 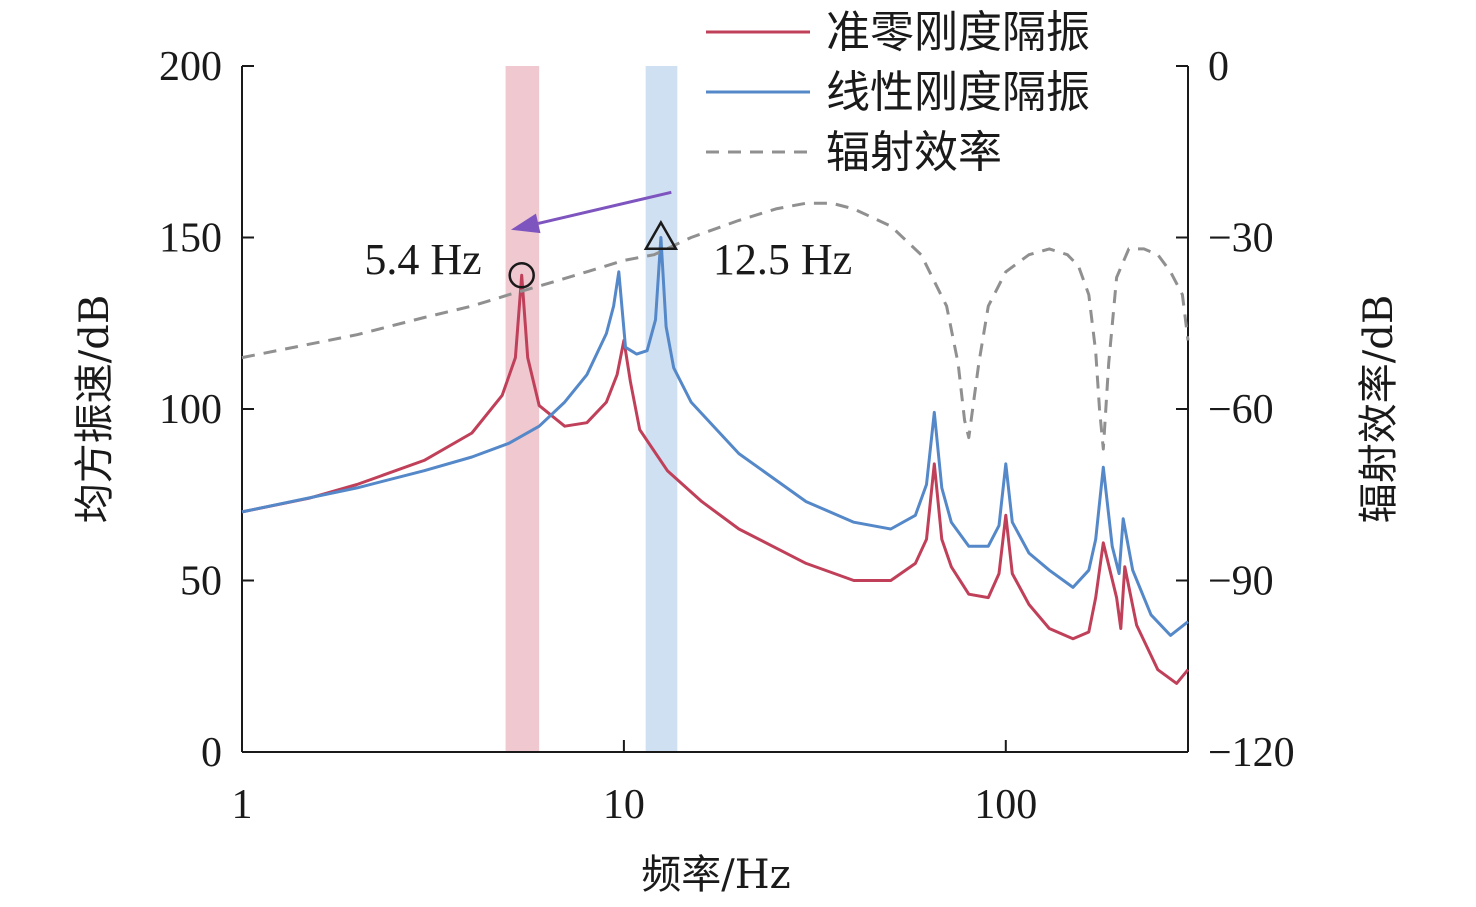 I want to click on legend-label-radiation: 辐射效率, so click(x=914, y=152).